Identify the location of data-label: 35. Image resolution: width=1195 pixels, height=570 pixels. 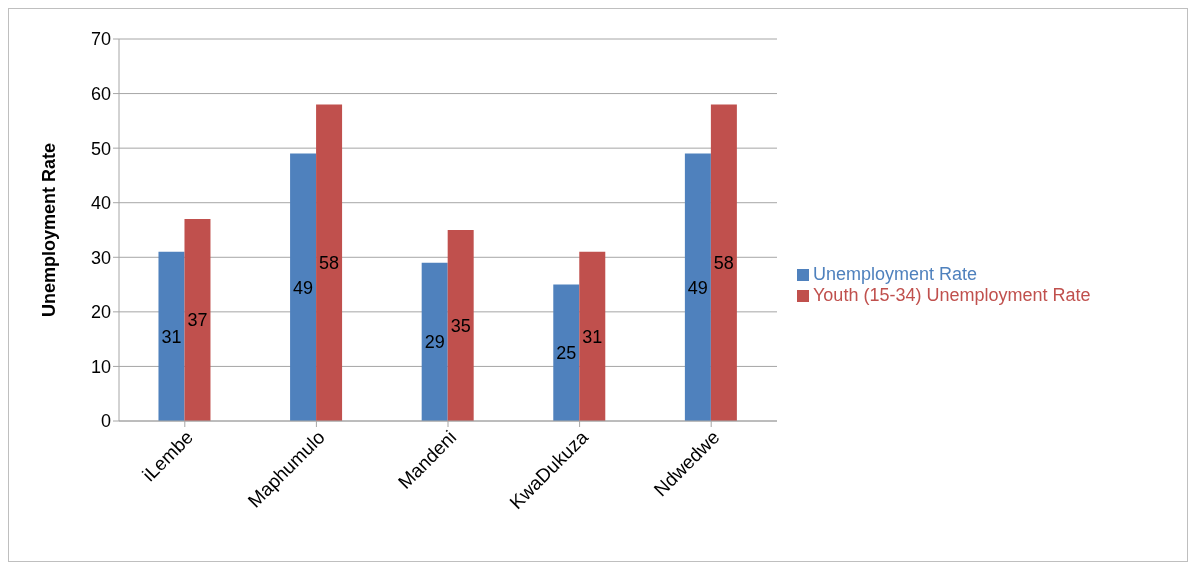
(460, 325).